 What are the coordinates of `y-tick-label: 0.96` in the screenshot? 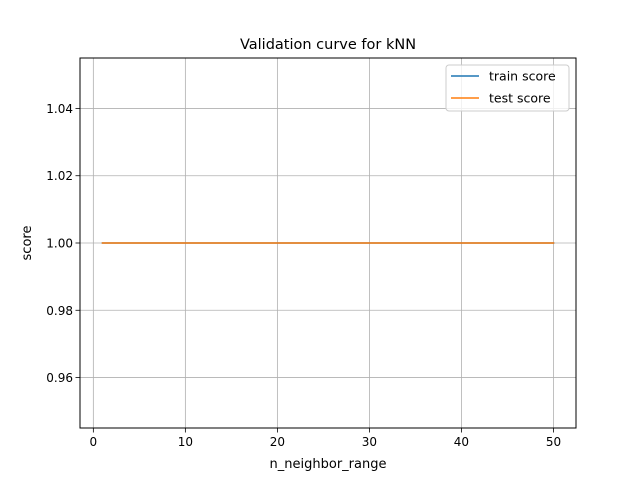 It's located at (59, 378).